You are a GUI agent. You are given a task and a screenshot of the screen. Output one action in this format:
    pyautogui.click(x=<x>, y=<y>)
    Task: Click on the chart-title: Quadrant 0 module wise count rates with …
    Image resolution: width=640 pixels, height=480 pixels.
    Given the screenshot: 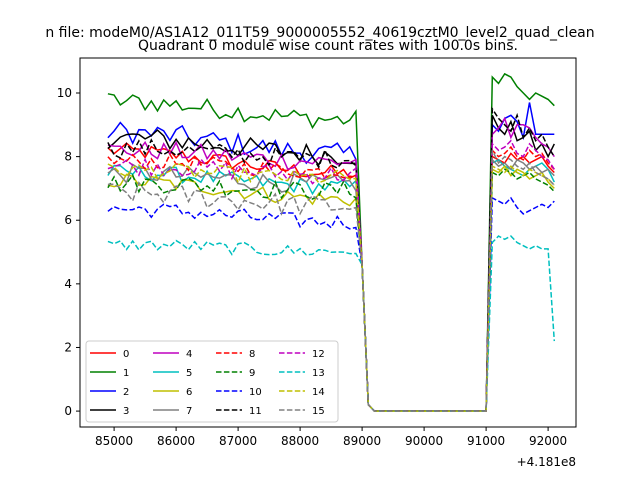 What is the action you would take?
    pyautogui.click(x=328, y=46)
    